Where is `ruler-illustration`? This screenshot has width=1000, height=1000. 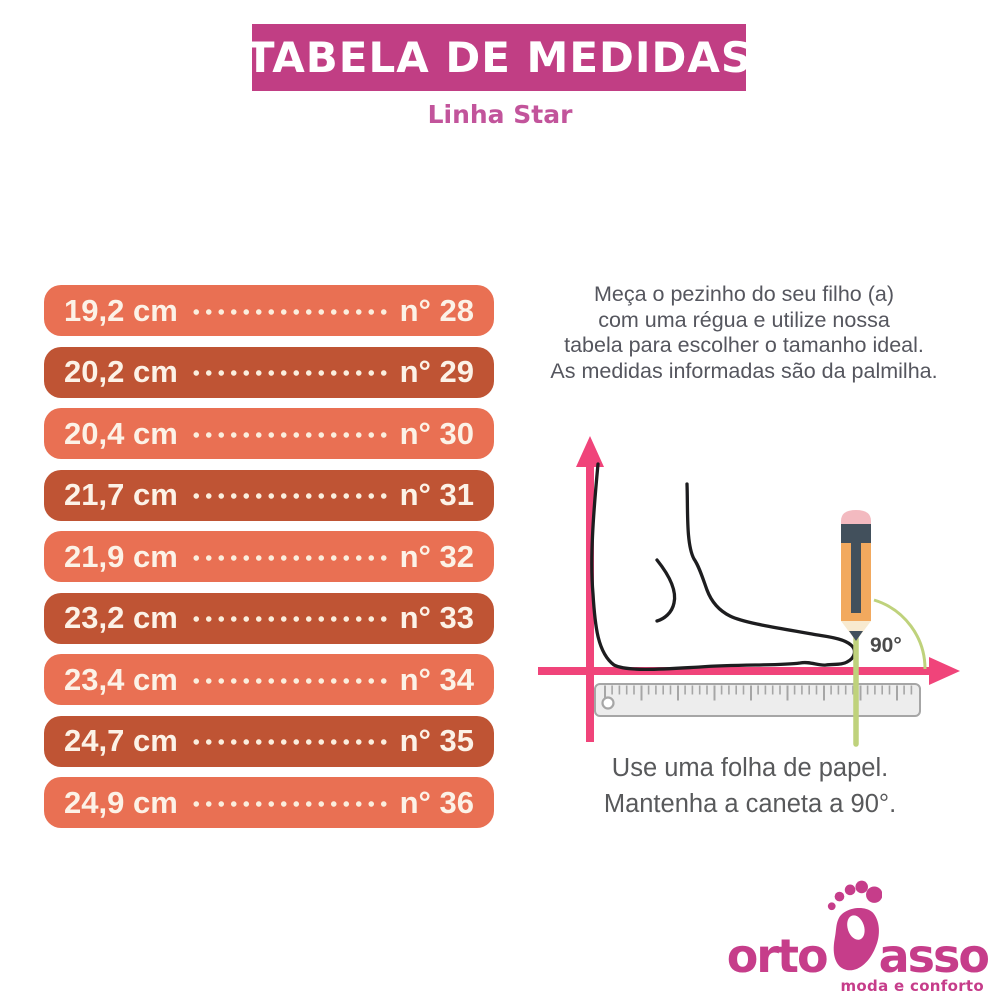 ruler-illustration is located at coordinates (757, 700).